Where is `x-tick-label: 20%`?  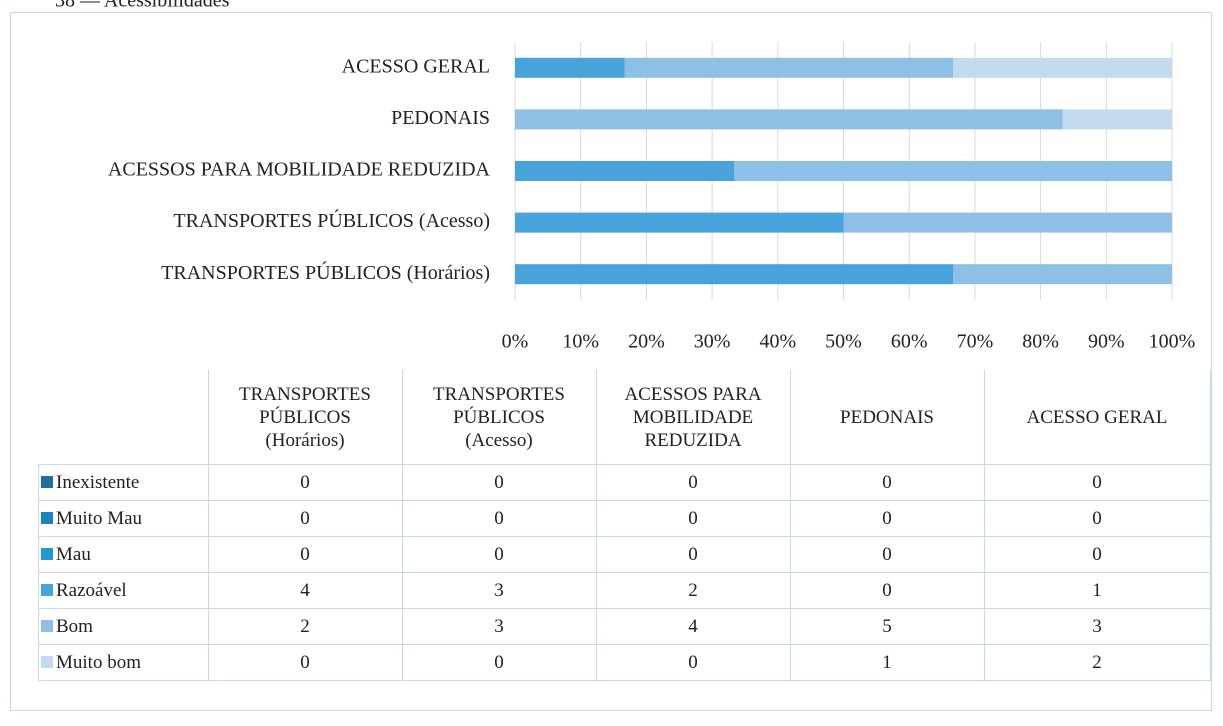 x-tick-label: 20% is located at coordinates (646, 342).